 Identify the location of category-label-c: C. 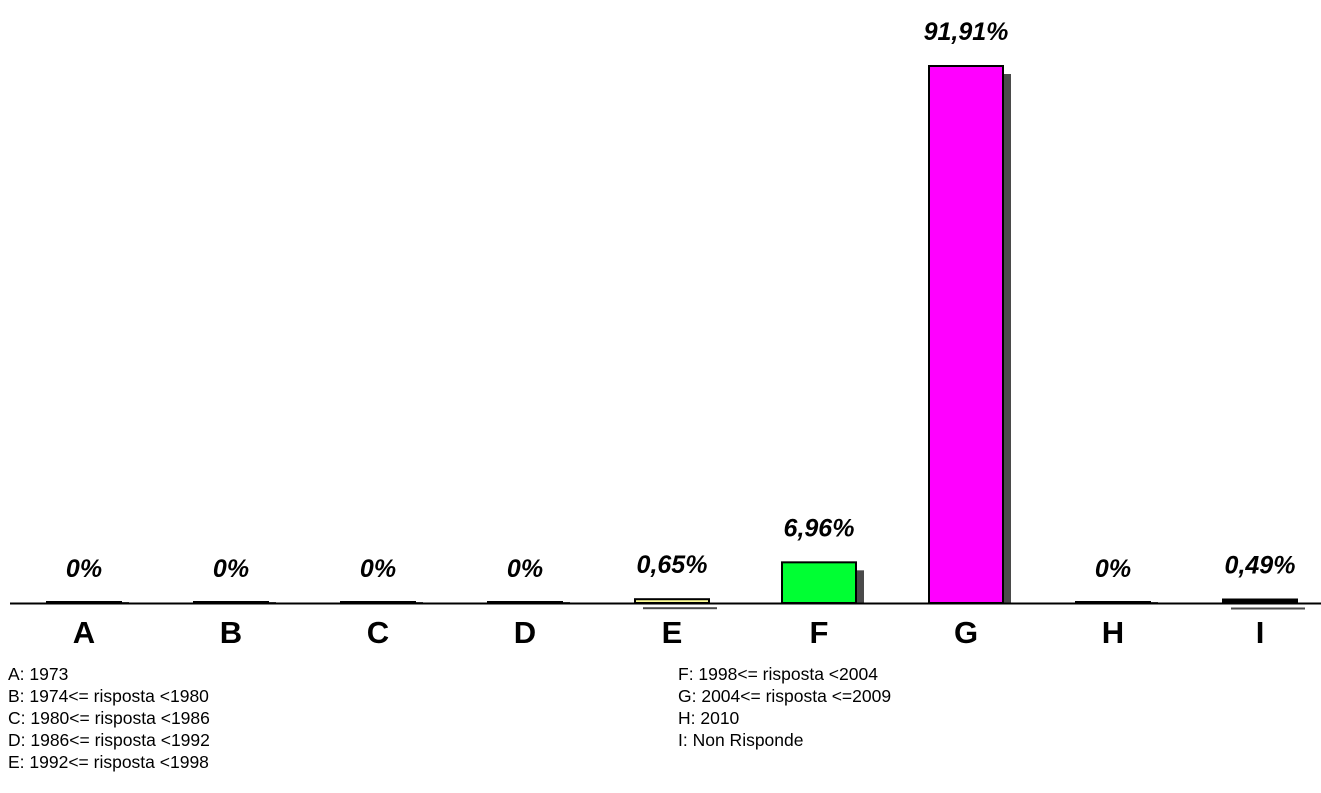
(378, 632).